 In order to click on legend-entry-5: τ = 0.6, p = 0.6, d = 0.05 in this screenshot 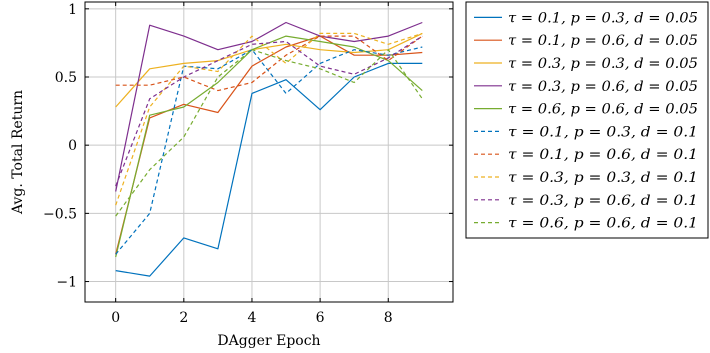, I will do `click(603, 110)`.